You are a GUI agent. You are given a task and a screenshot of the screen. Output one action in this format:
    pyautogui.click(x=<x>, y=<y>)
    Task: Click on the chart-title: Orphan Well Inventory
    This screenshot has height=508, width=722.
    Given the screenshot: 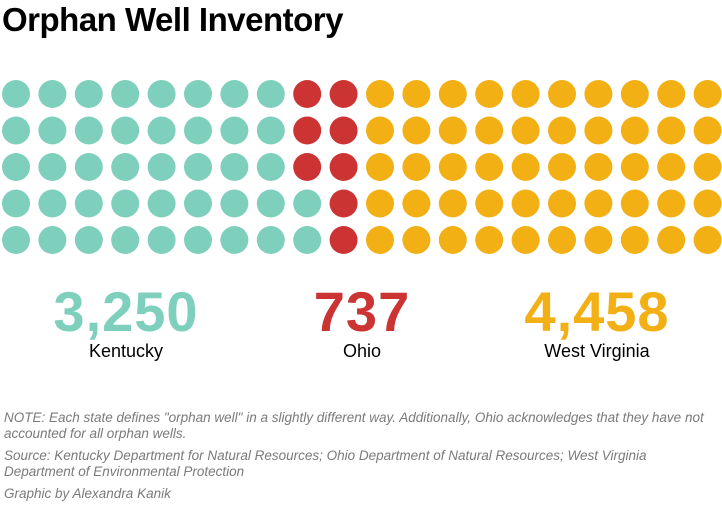 What is the action you would take?
    pyautogui.click(x=172, y=19)
    